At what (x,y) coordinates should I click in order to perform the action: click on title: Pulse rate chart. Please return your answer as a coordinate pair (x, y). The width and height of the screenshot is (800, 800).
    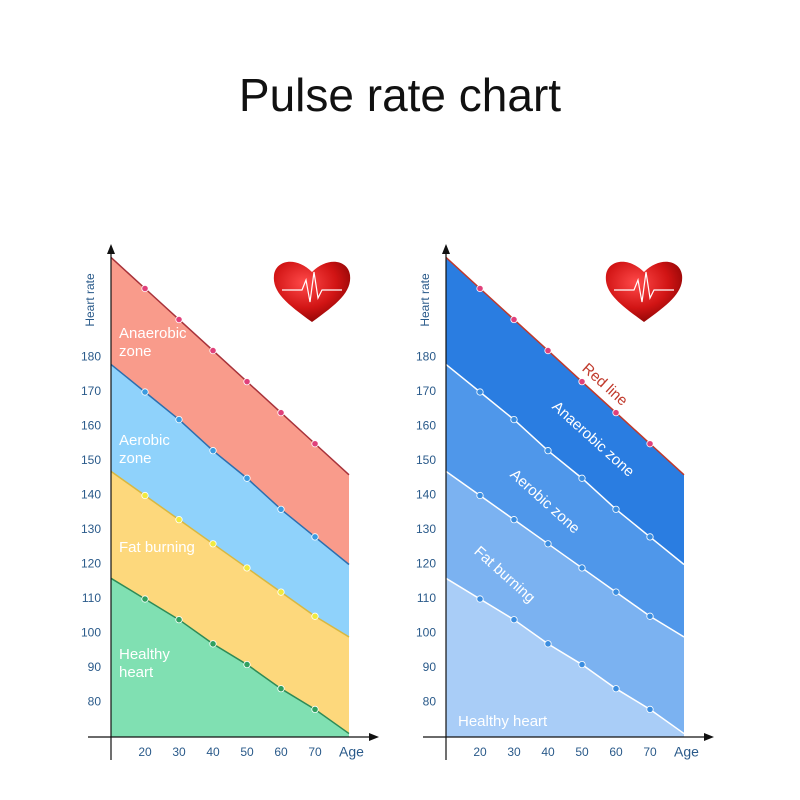
    Looking at the image, I should click on (400, 95).